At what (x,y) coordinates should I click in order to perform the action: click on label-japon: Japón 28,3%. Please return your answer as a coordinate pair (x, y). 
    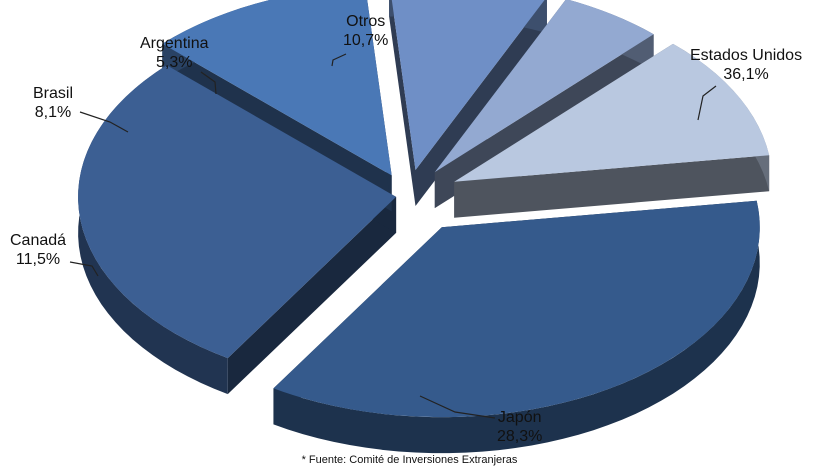
    Looking at the image, I should click on (519, 427).